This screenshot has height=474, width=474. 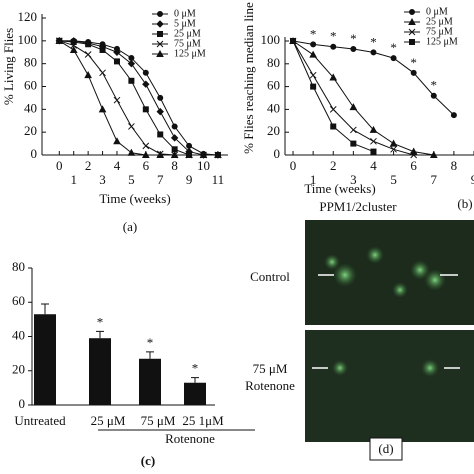 What do you see at coordinates (185, 23) in the screenshot?
I see `legend-label: 5 μM` at bounding box center [185, 23].